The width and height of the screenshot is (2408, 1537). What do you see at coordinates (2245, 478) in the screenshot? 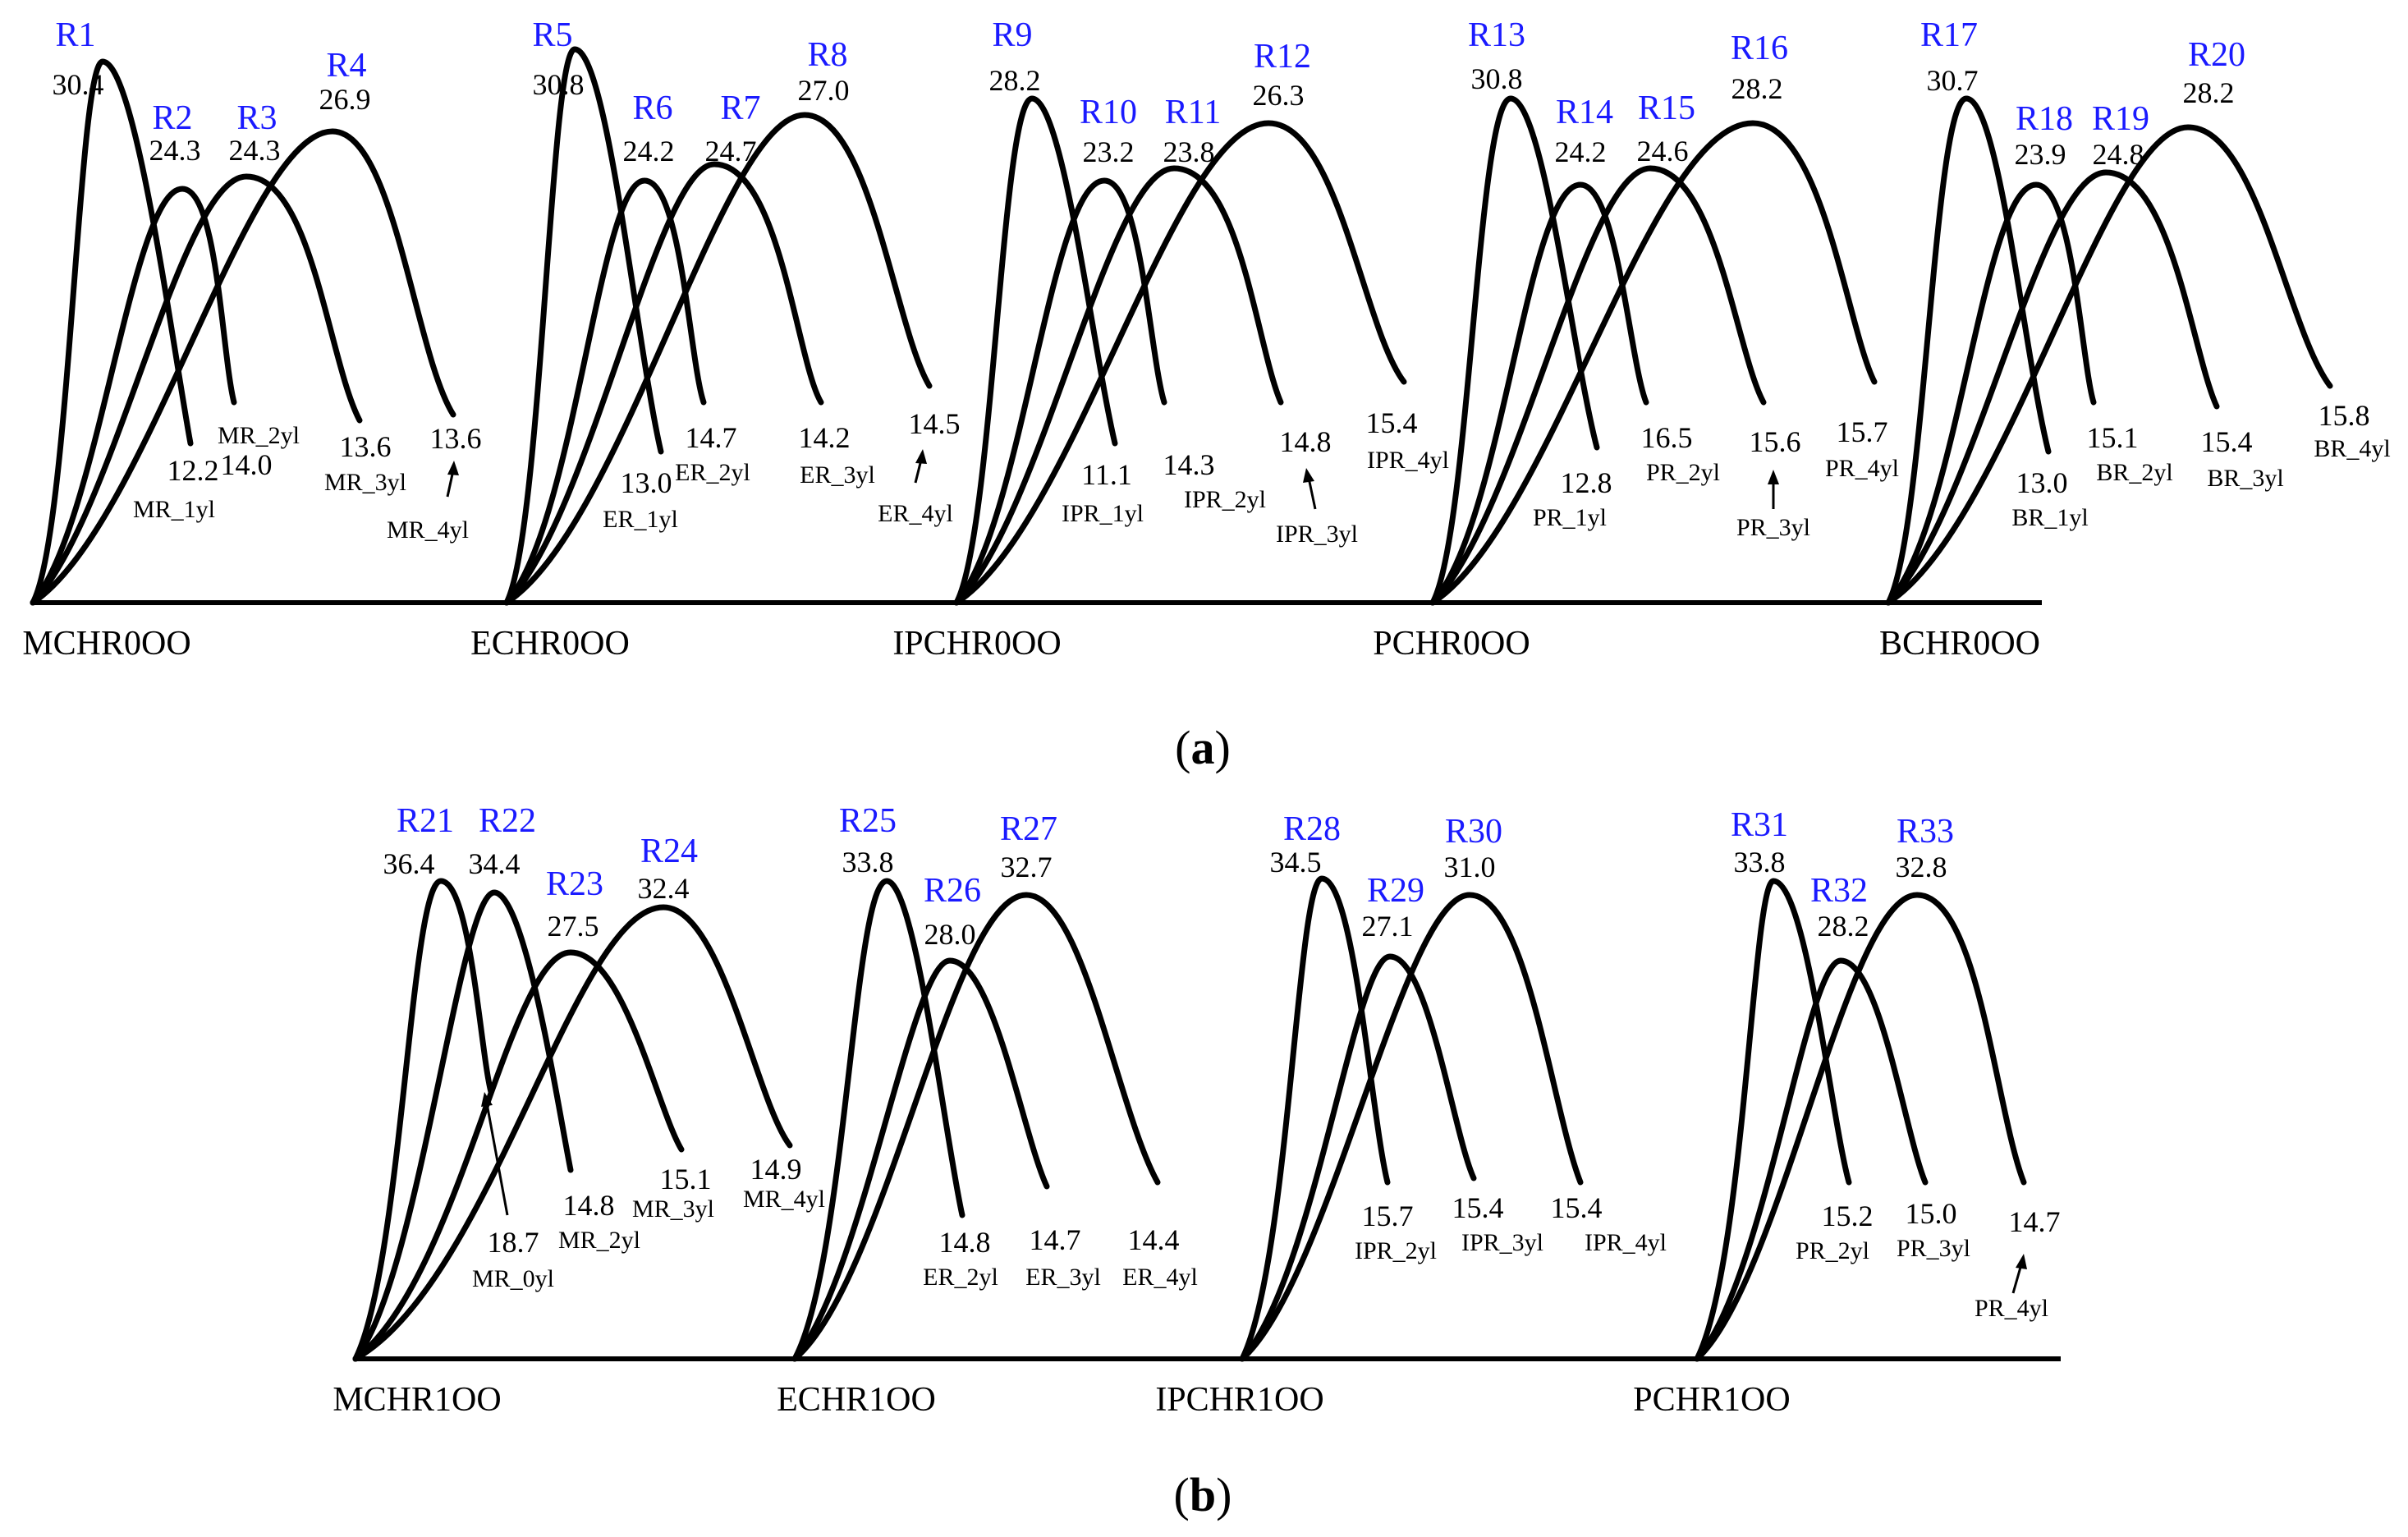
I see `yl-label-r19: BR_3yl` at bounding box center [2245, 478].